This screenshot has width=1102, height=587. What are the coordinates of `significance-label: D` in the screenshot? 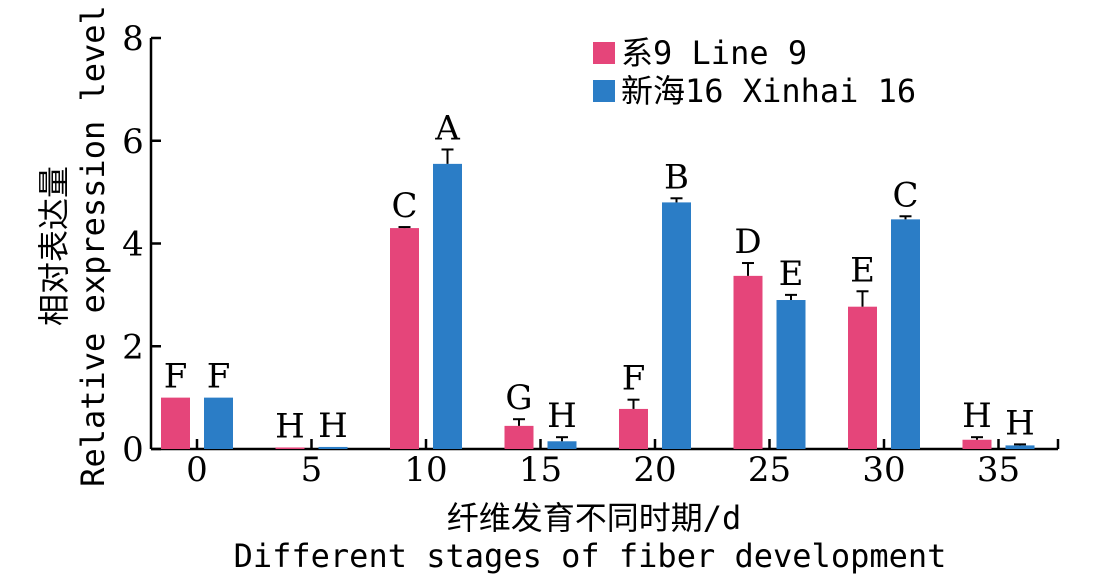 It's located at (747, 242).